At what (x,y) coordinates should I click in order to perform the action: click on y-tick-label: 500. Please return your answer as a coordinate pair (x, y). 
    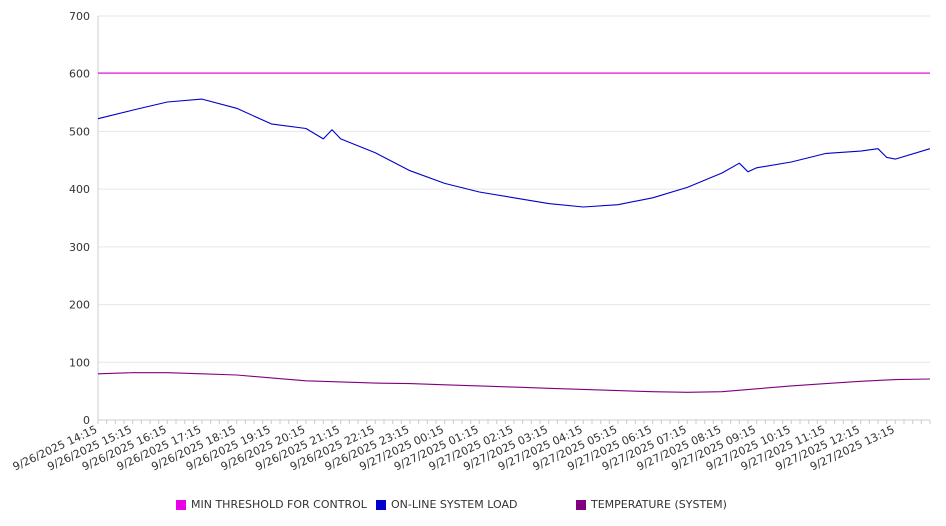
    Looking at the image, I should click on (79, 131).